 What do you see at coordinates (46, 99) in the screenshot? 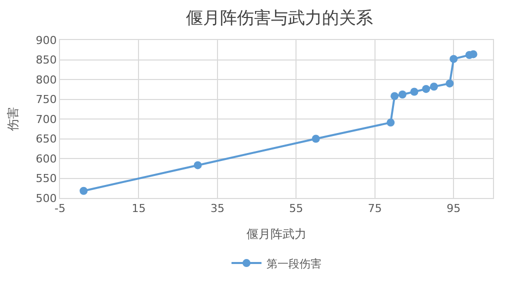
I see `y-tick-label: 750` at bounding box center [46, 99].